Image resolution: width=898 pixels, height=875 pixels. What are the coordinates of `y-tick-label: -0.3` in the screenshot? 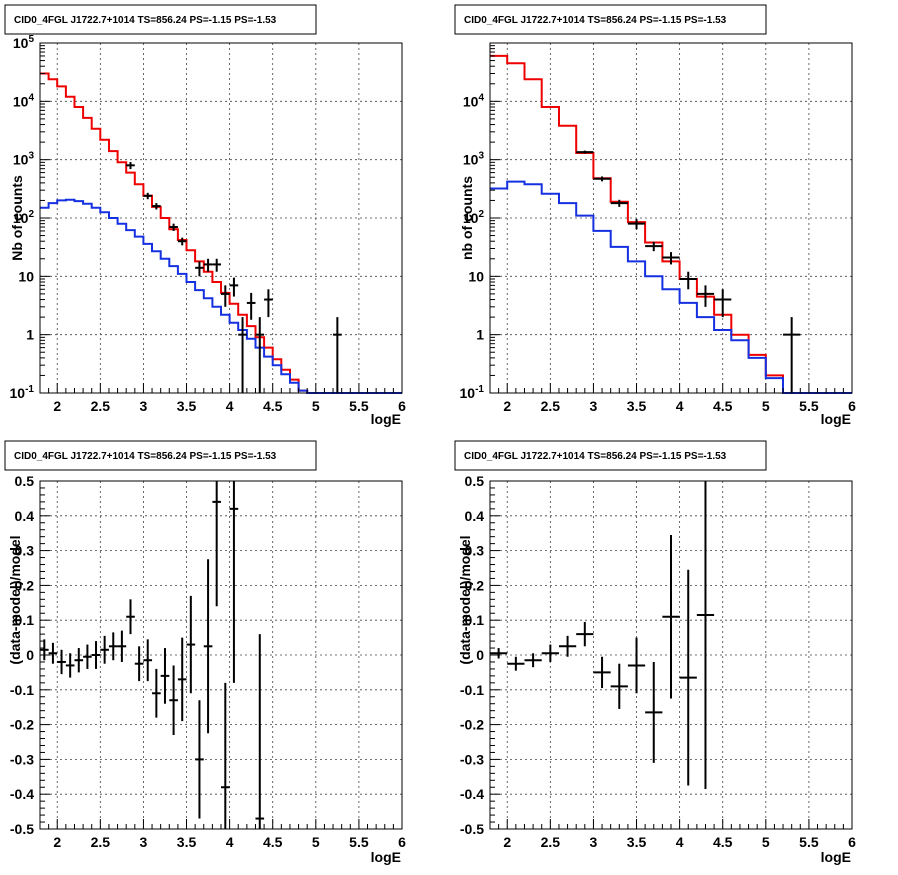 It's located at (22, 759).